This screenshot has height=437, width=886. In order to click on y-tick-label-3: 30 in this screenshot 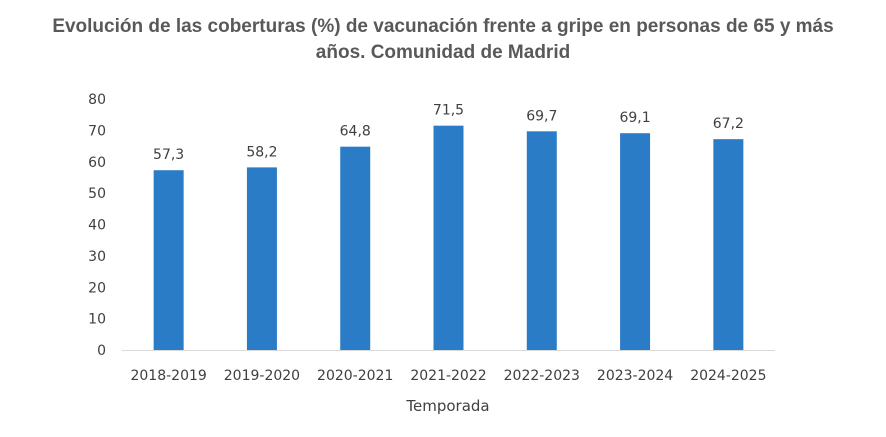, I will do `click(97, 257)`.